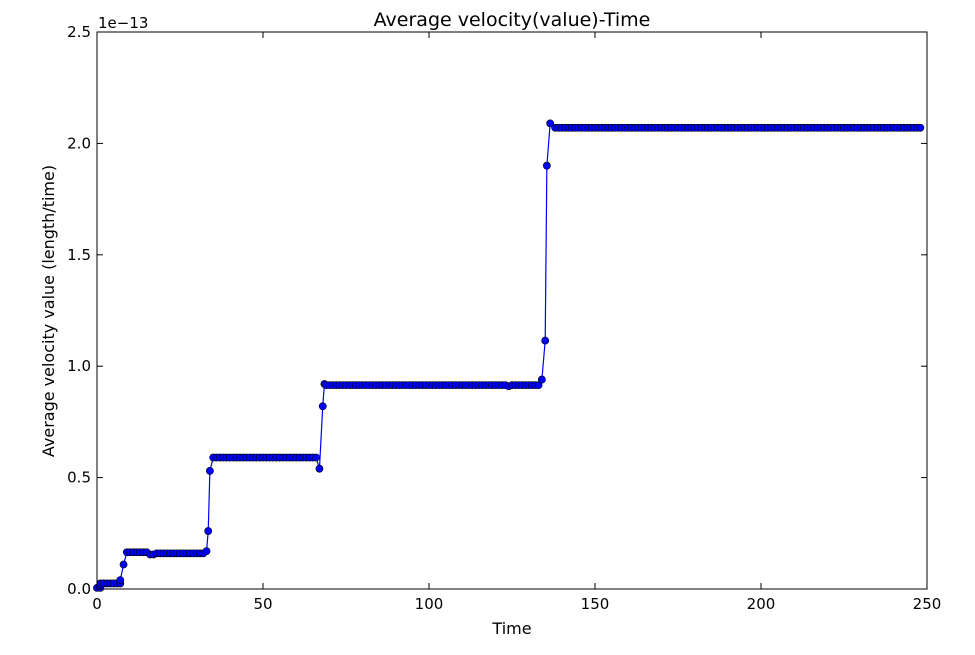  What do you see at coordinates (123, 23) in the screenshot?
I see `y-offset-label: 1e−13` at bounding box center [123, 23].